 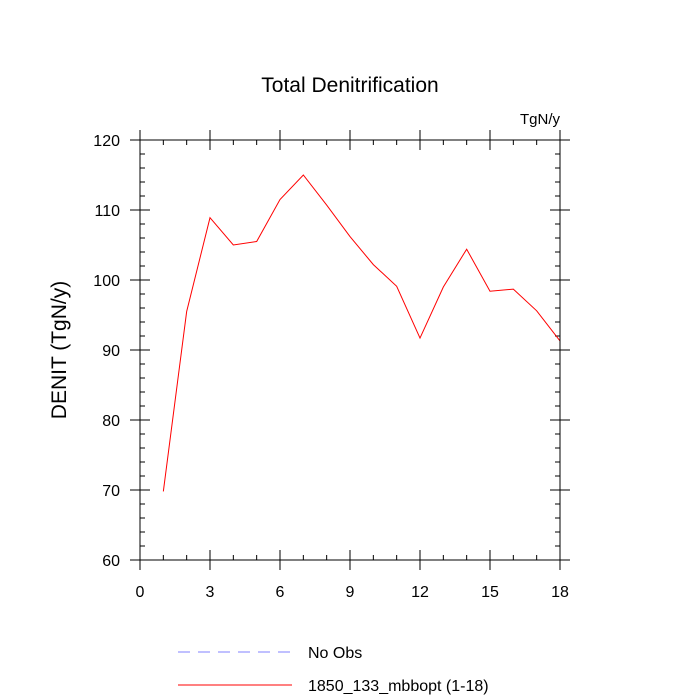 What do you see at coordinates (349, 85) in the screenshot?
I see `chart-title: Total Denitrification` at bounding box center [349, 85].